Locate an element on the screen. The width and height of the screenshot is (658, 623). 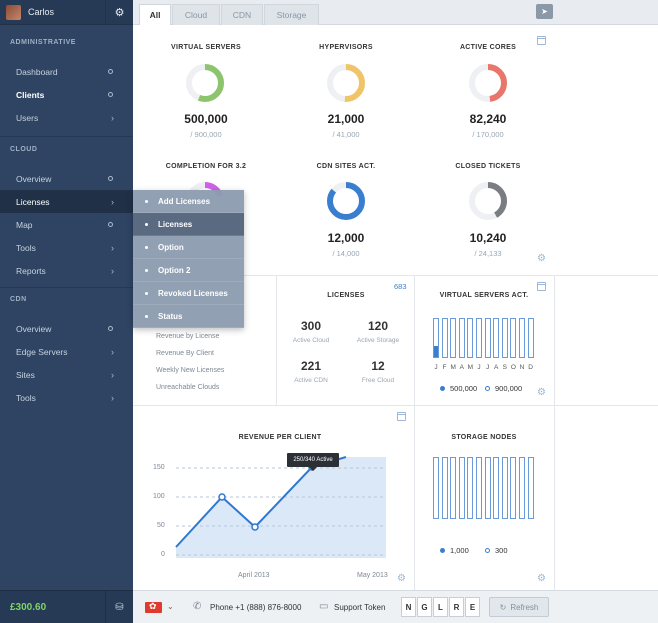
menu-item-status: Status is located at coordinates (188, 316).